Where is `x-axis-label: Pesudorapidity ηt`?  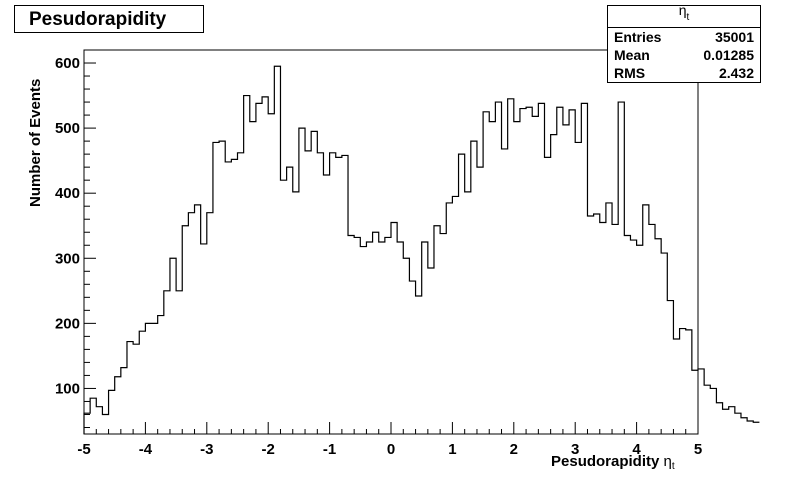 x-axis-label: Pesudorapidity ηt is located at coordinates (613, 462).